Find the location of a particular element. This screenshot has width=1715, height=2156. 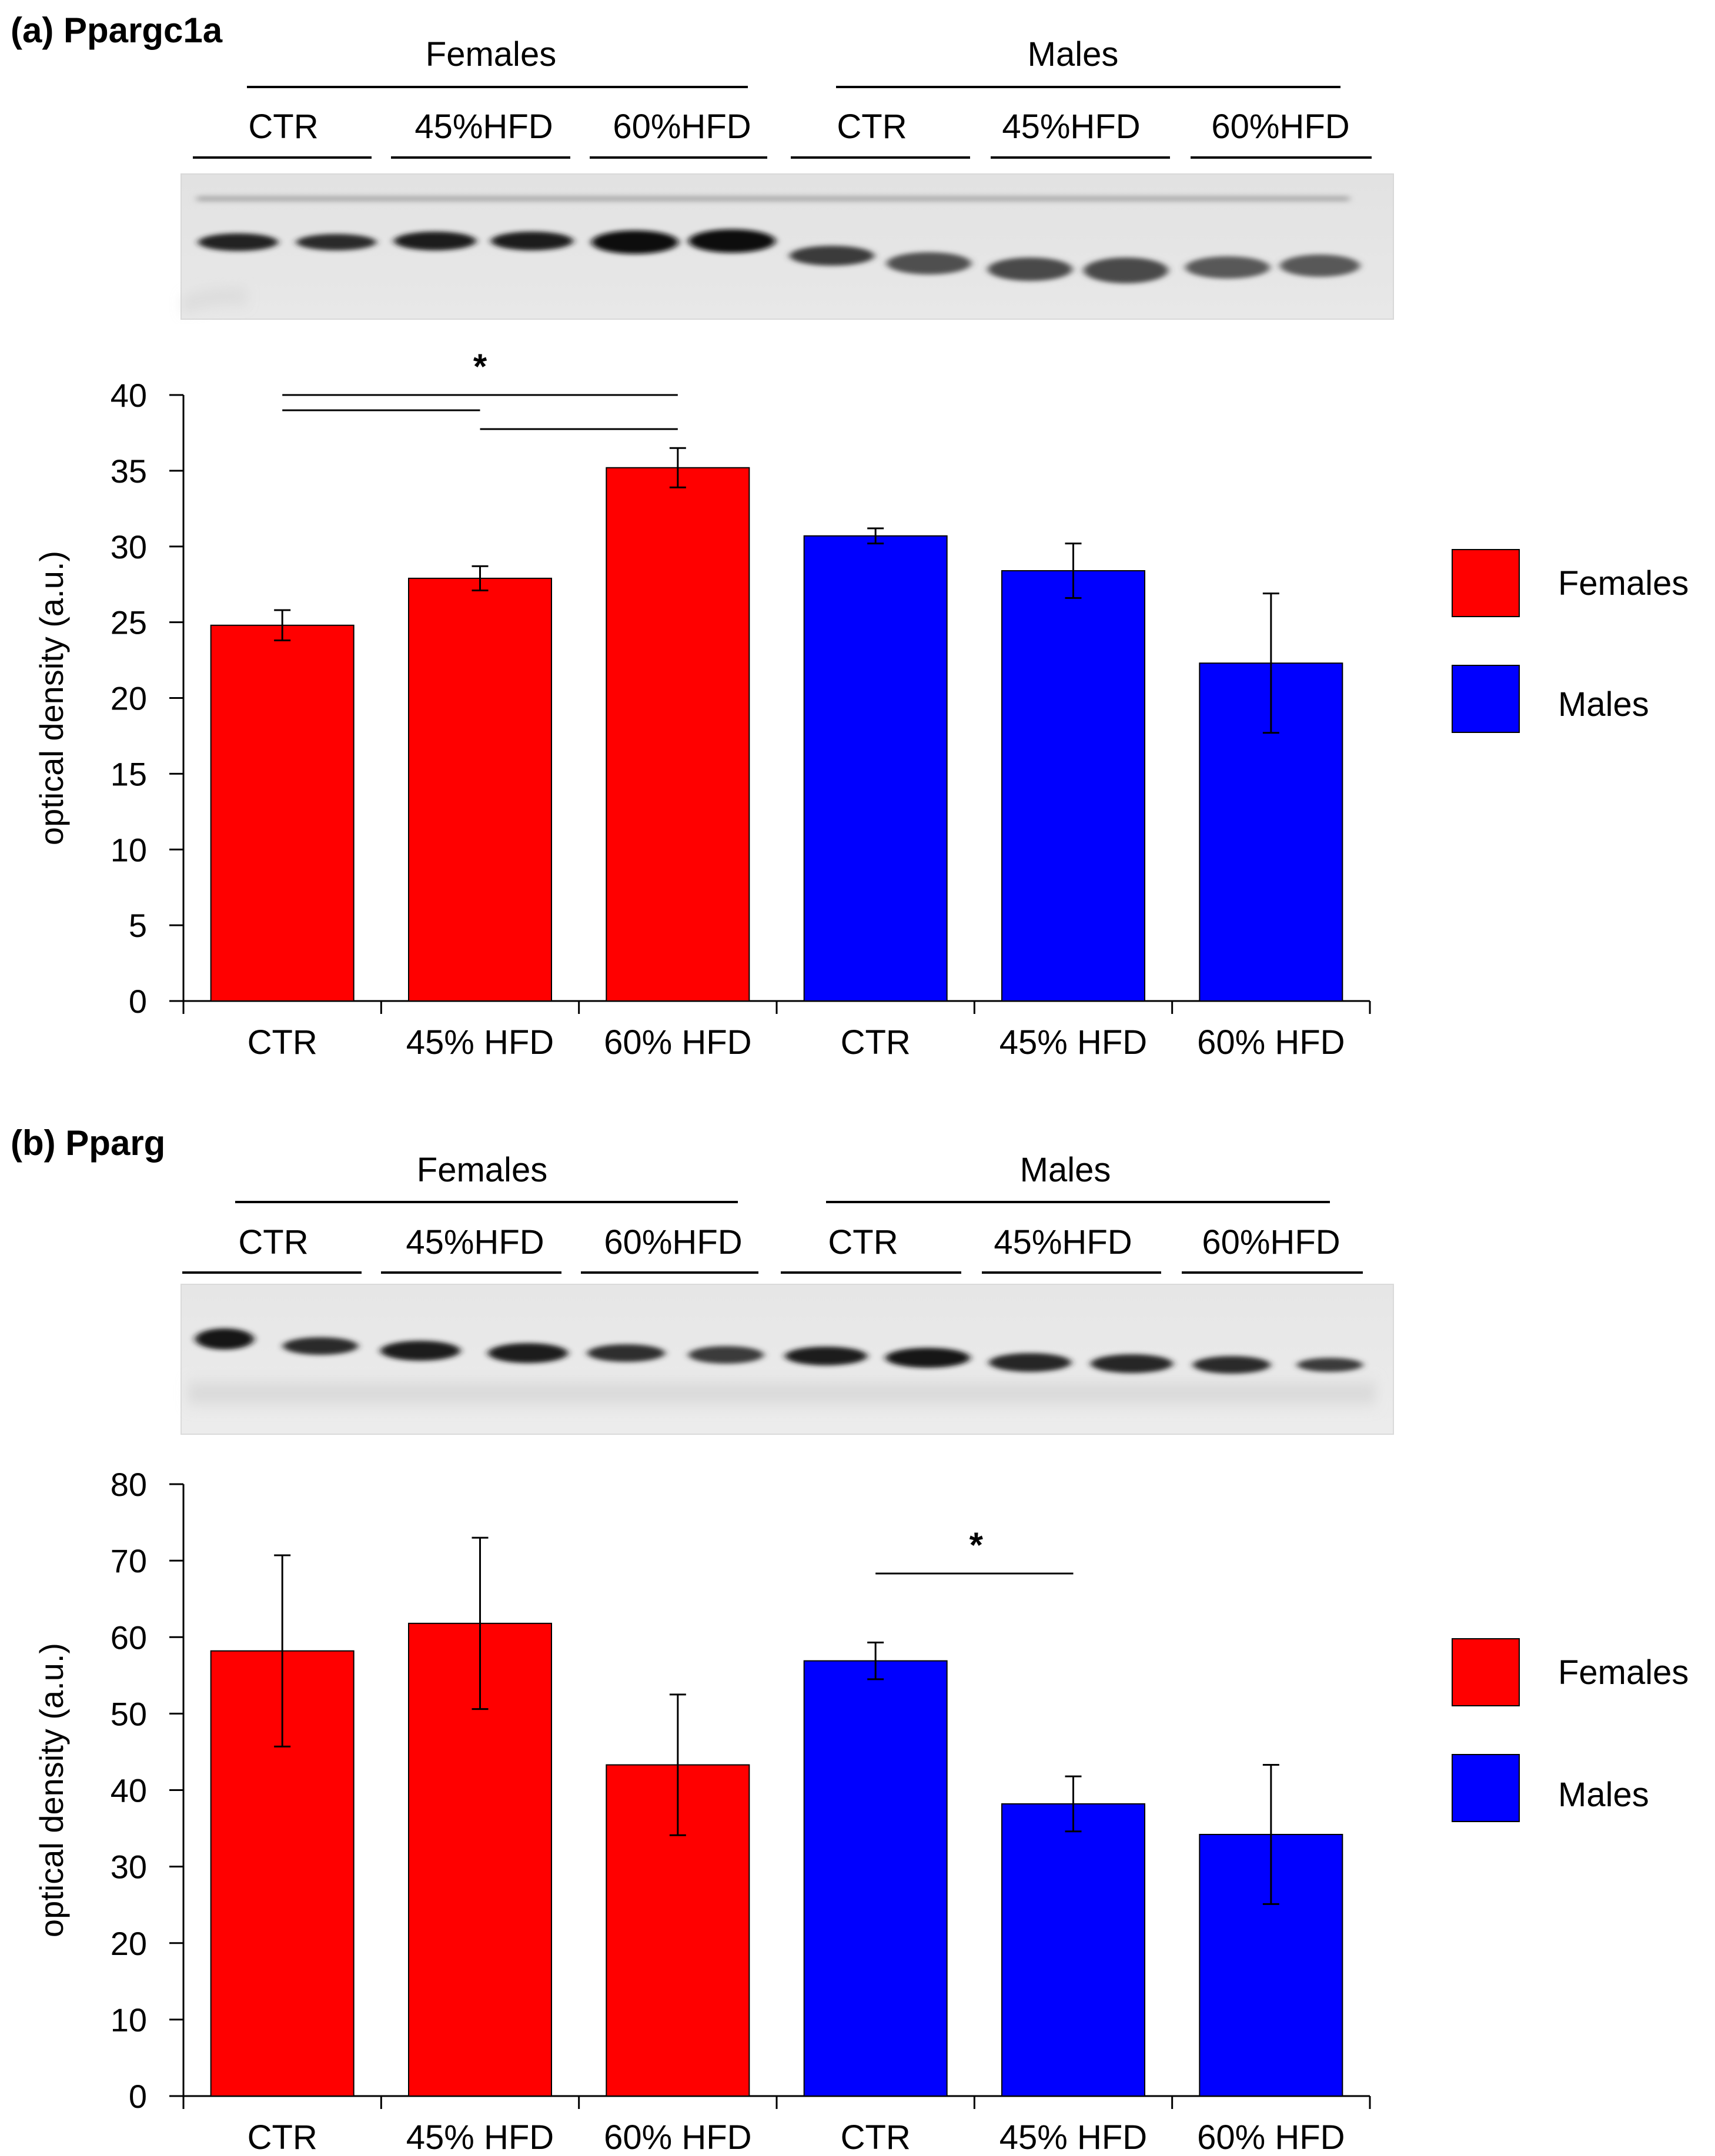

y-tick-label: 70 is located at coordinates (129, 1560).